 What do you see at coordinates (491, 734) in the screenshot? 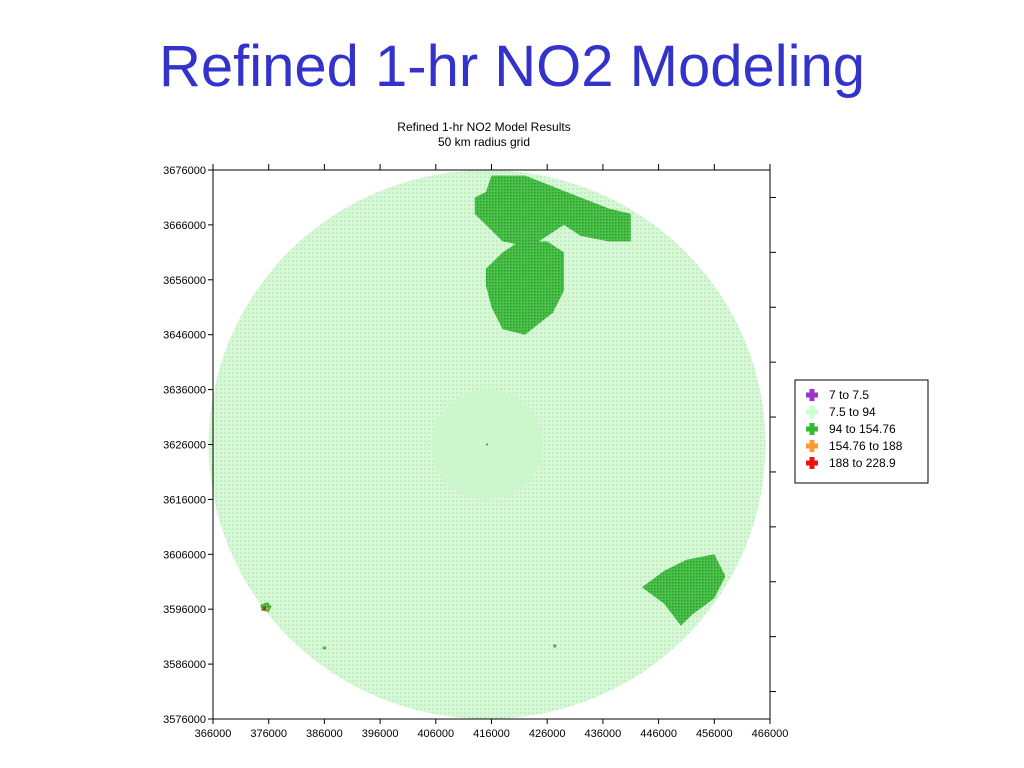
I see `x-tick-label: 416000` at bounding box center [491, 734].